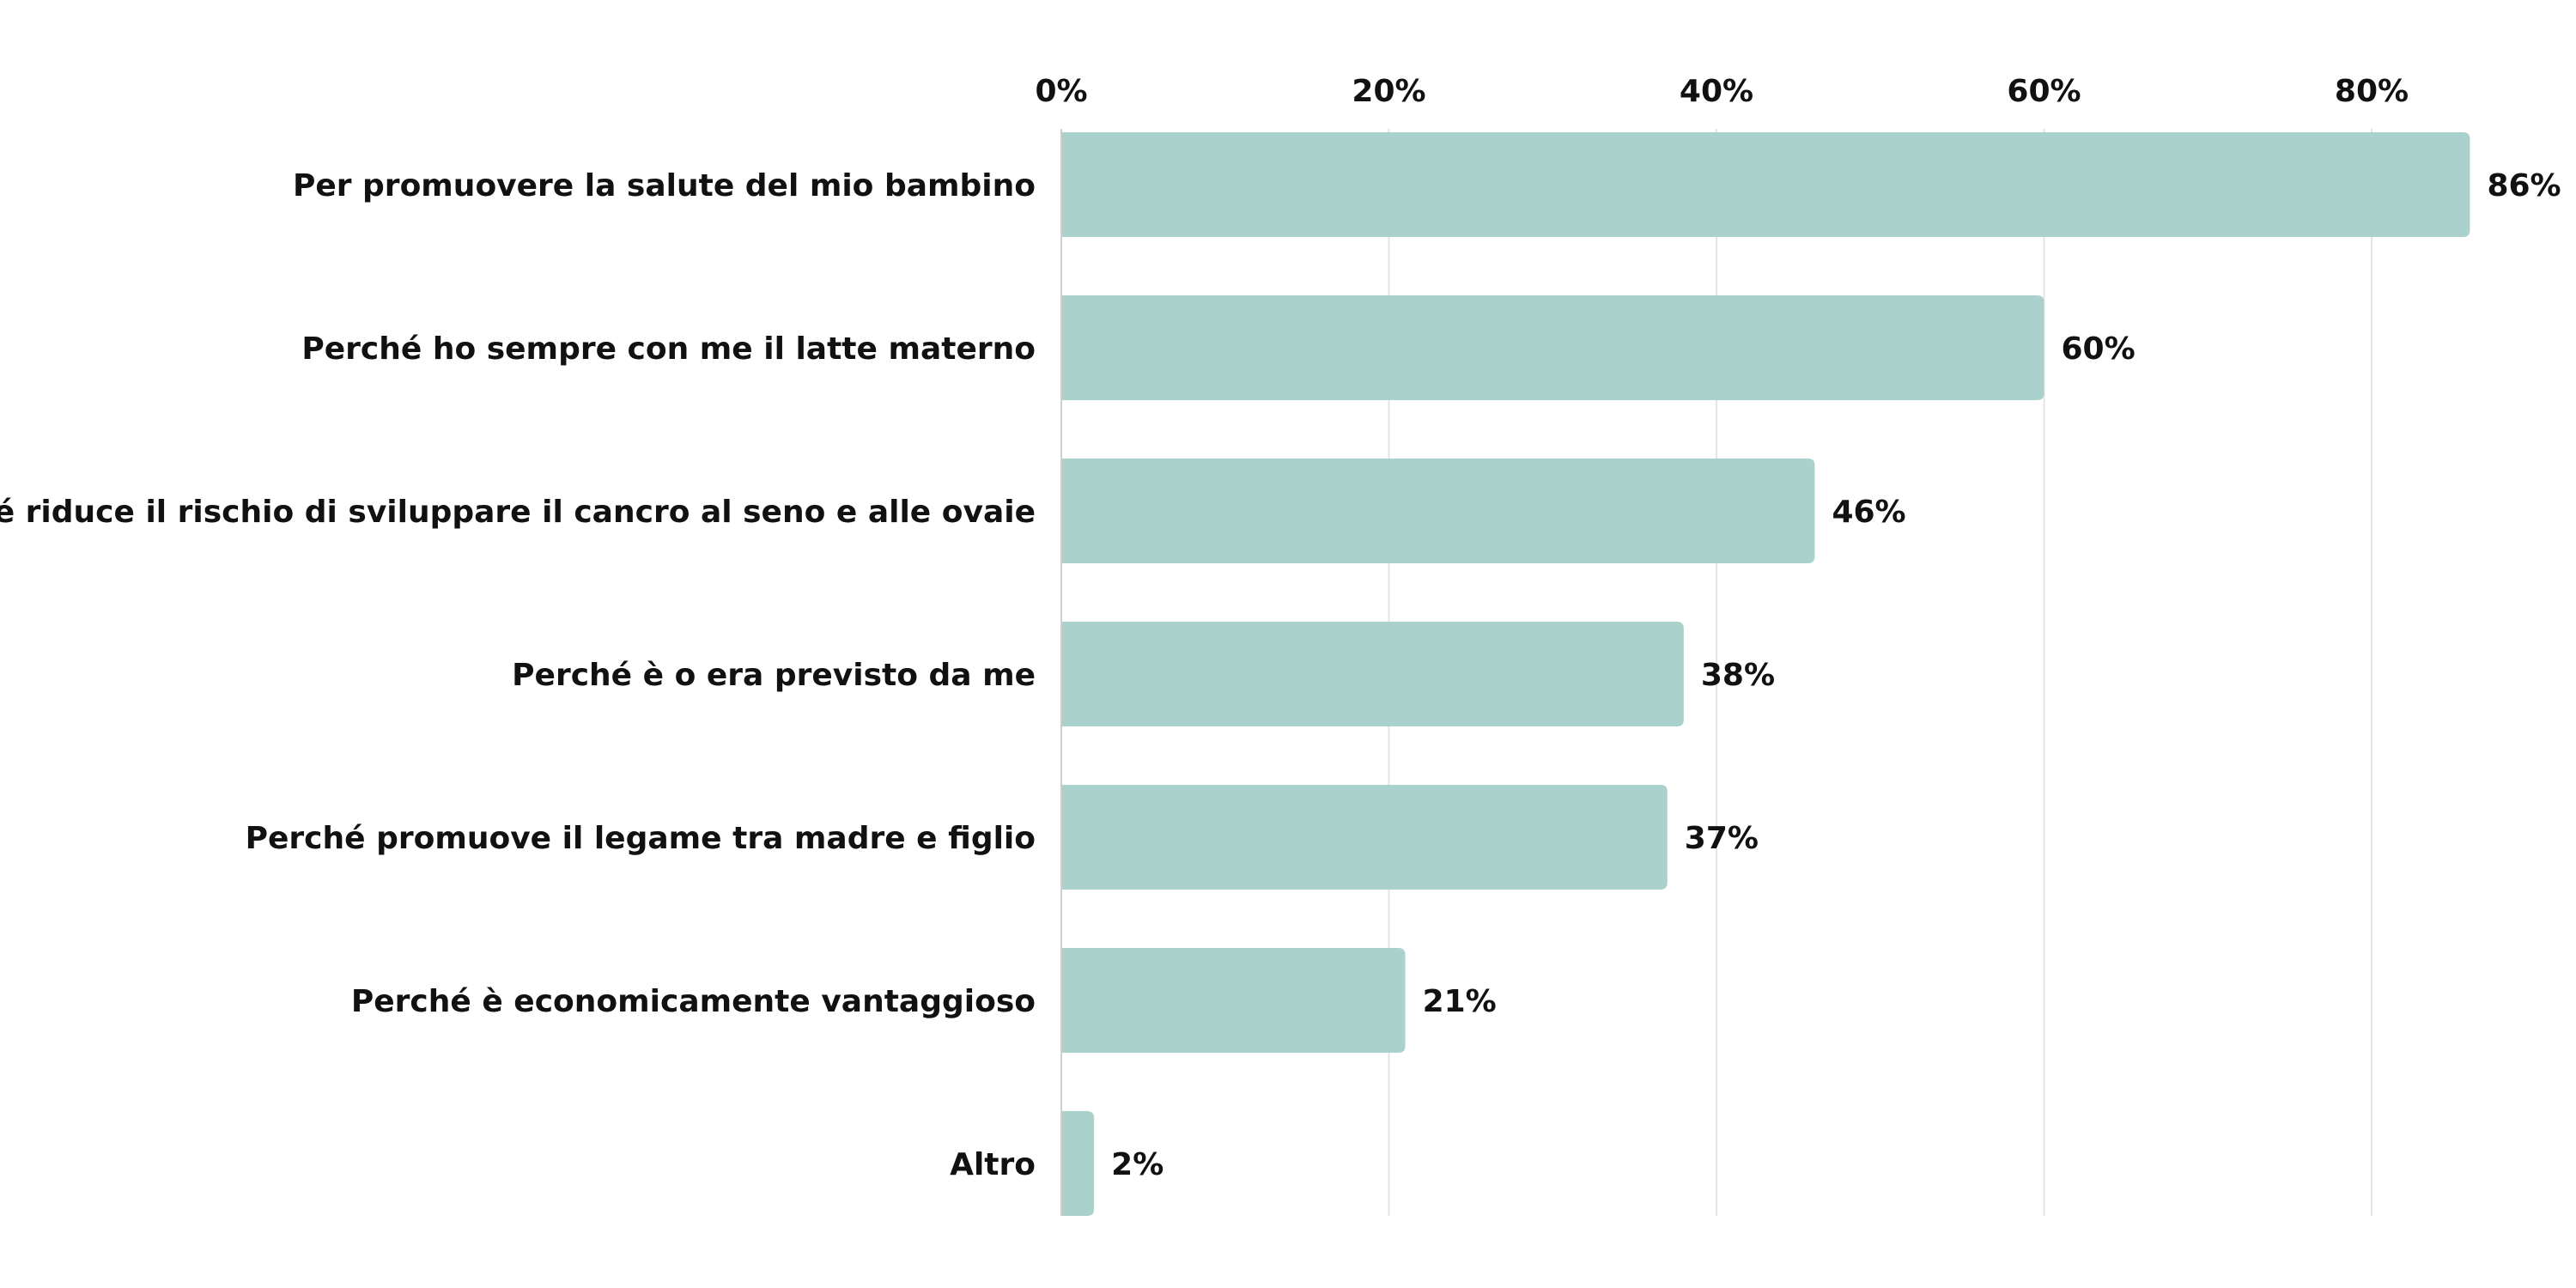 Image resolution: width=2576 pixels, height=1288 pixels. I want to click on value-label-3: 46%, so click(1868, 512).